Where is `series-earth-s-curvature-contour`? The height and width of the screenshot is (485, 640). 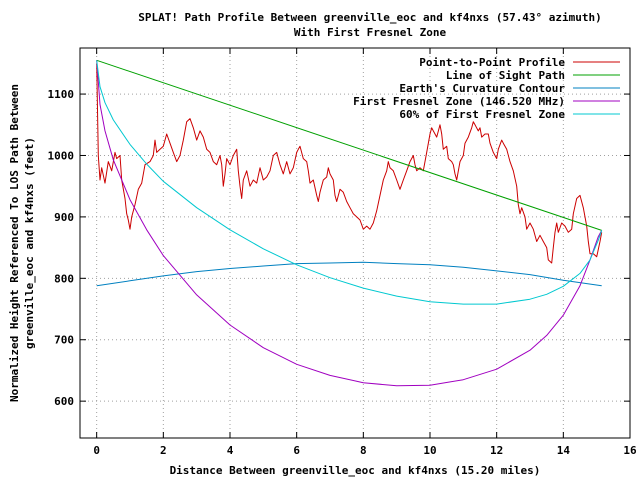
series-earth-s-curvature-contour is located at coordinates (349, 274).